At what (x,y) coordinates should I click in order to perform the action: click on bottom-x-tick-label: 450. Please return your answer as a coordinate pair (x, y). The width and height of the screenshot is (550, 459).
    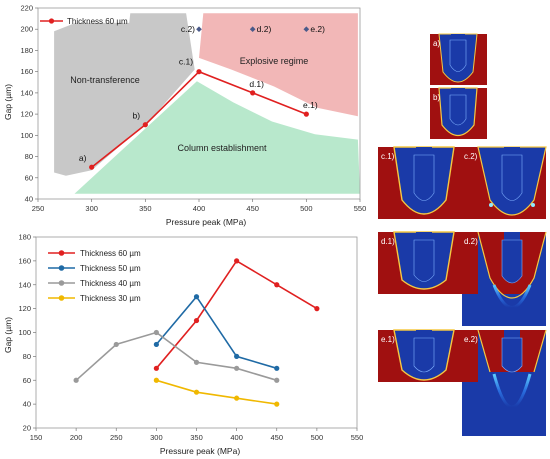
    Looking at the image, I should click on (276, 437).